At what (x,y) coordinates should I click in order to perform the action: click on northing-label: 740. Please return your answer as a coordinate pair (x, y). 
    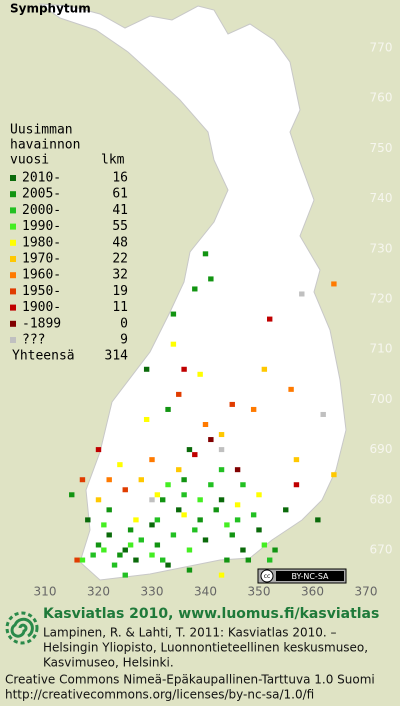
    Looking at the image, I should click on (381, 198).